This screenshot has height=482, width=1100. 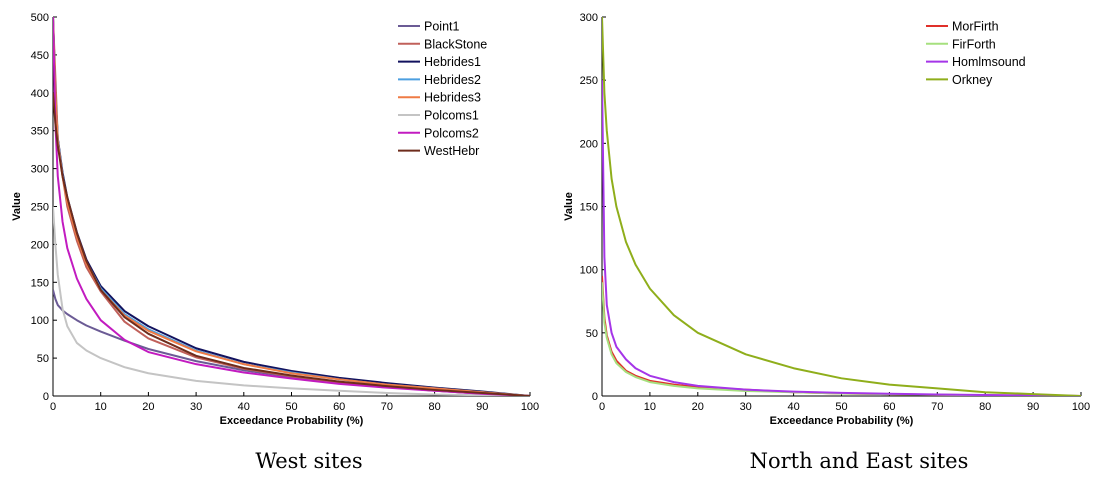 What do you see at coordinates (975, 27) in the screenshot?
I see `legend-label-morfirth: MorFirth` at bounding box center [975, 27].